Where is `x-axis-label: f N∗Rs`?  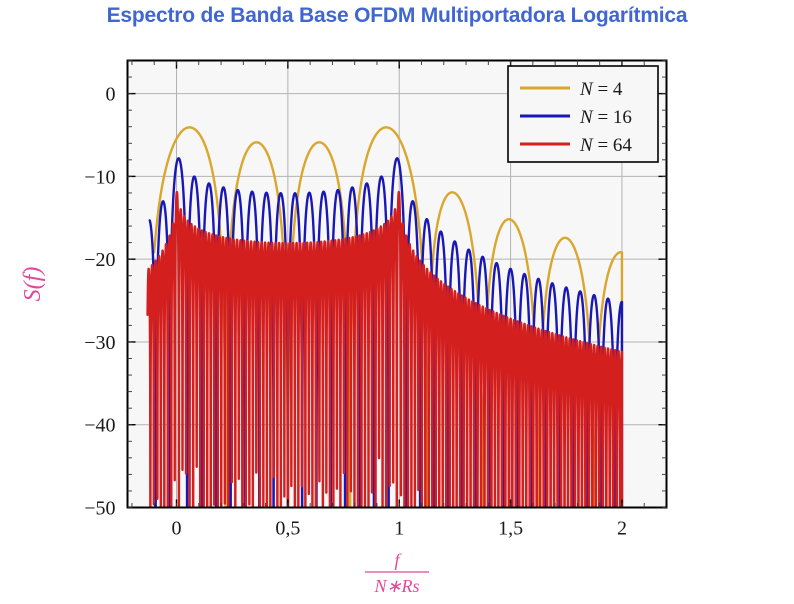 x-axis-label: f N∗Rs is located at coordinates (397, 573).